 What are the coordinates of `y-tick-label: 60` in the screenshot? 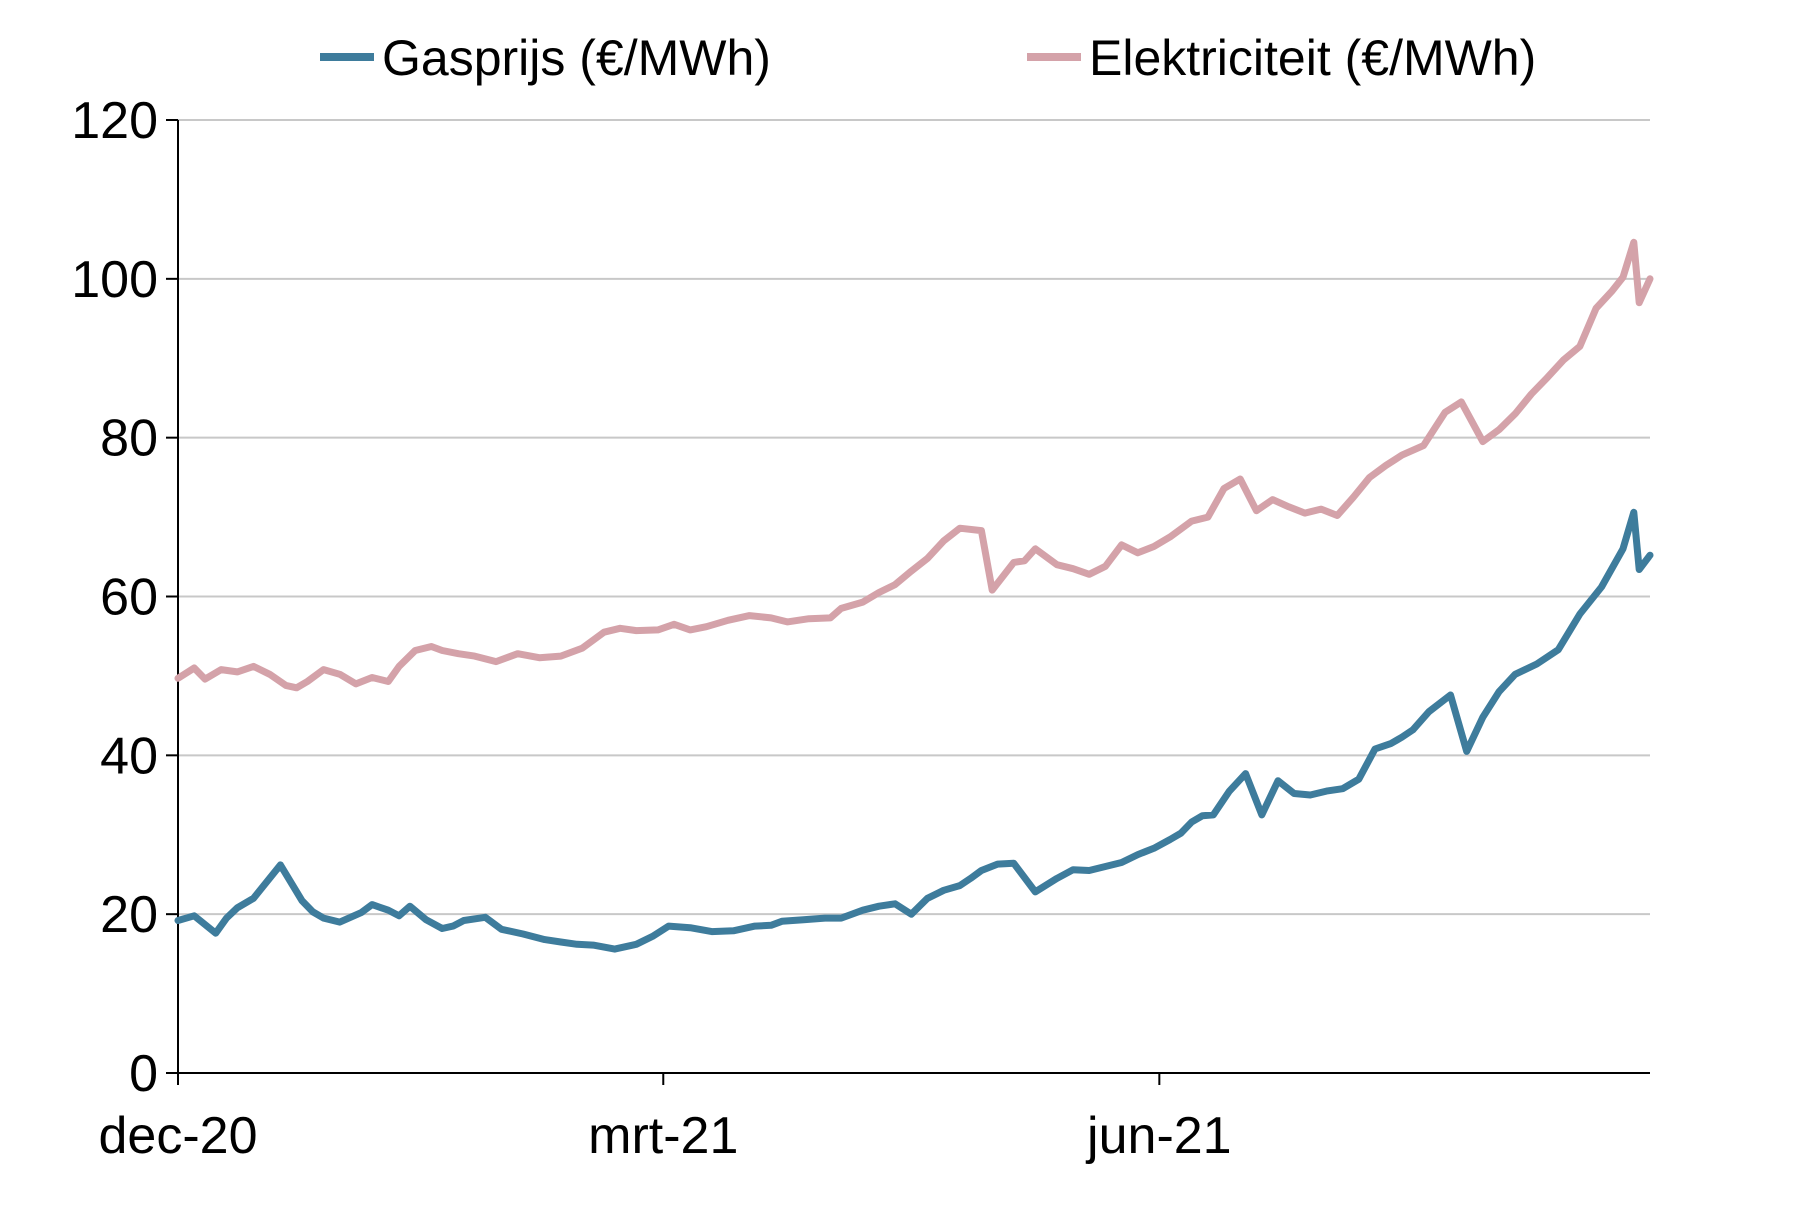 It's located at (129, 598).